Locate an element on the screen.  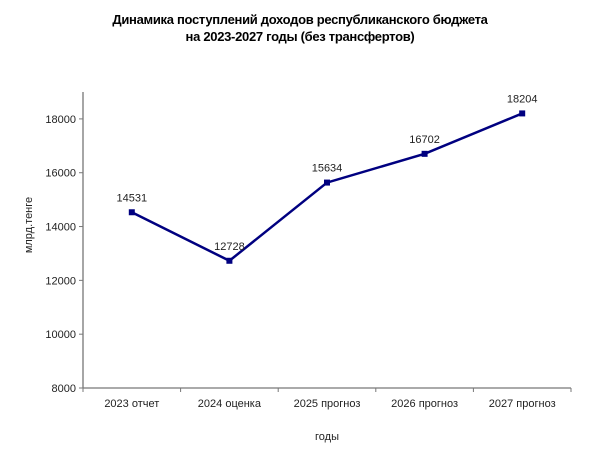
y-tick-label: 18000 is located at coordinates (60, 120).